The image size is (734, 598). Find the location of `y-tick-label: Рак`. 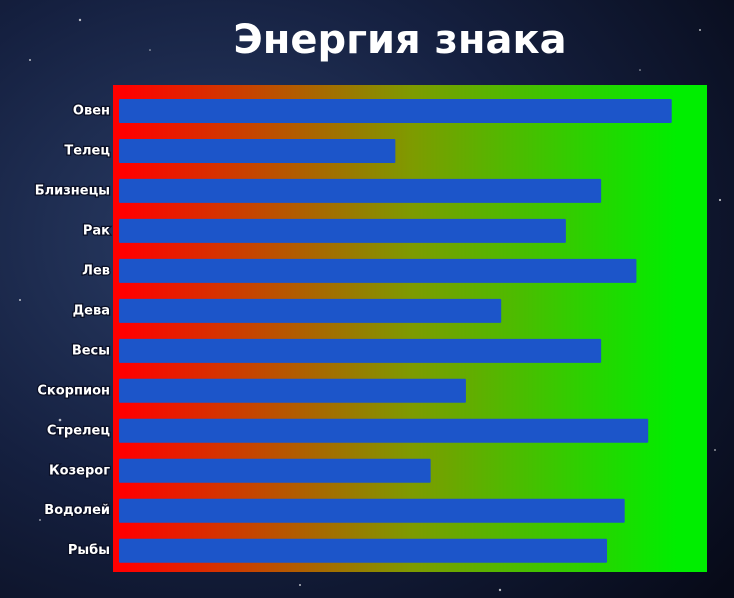

y-tick-label: Рак is located at coordinates (96, 230).